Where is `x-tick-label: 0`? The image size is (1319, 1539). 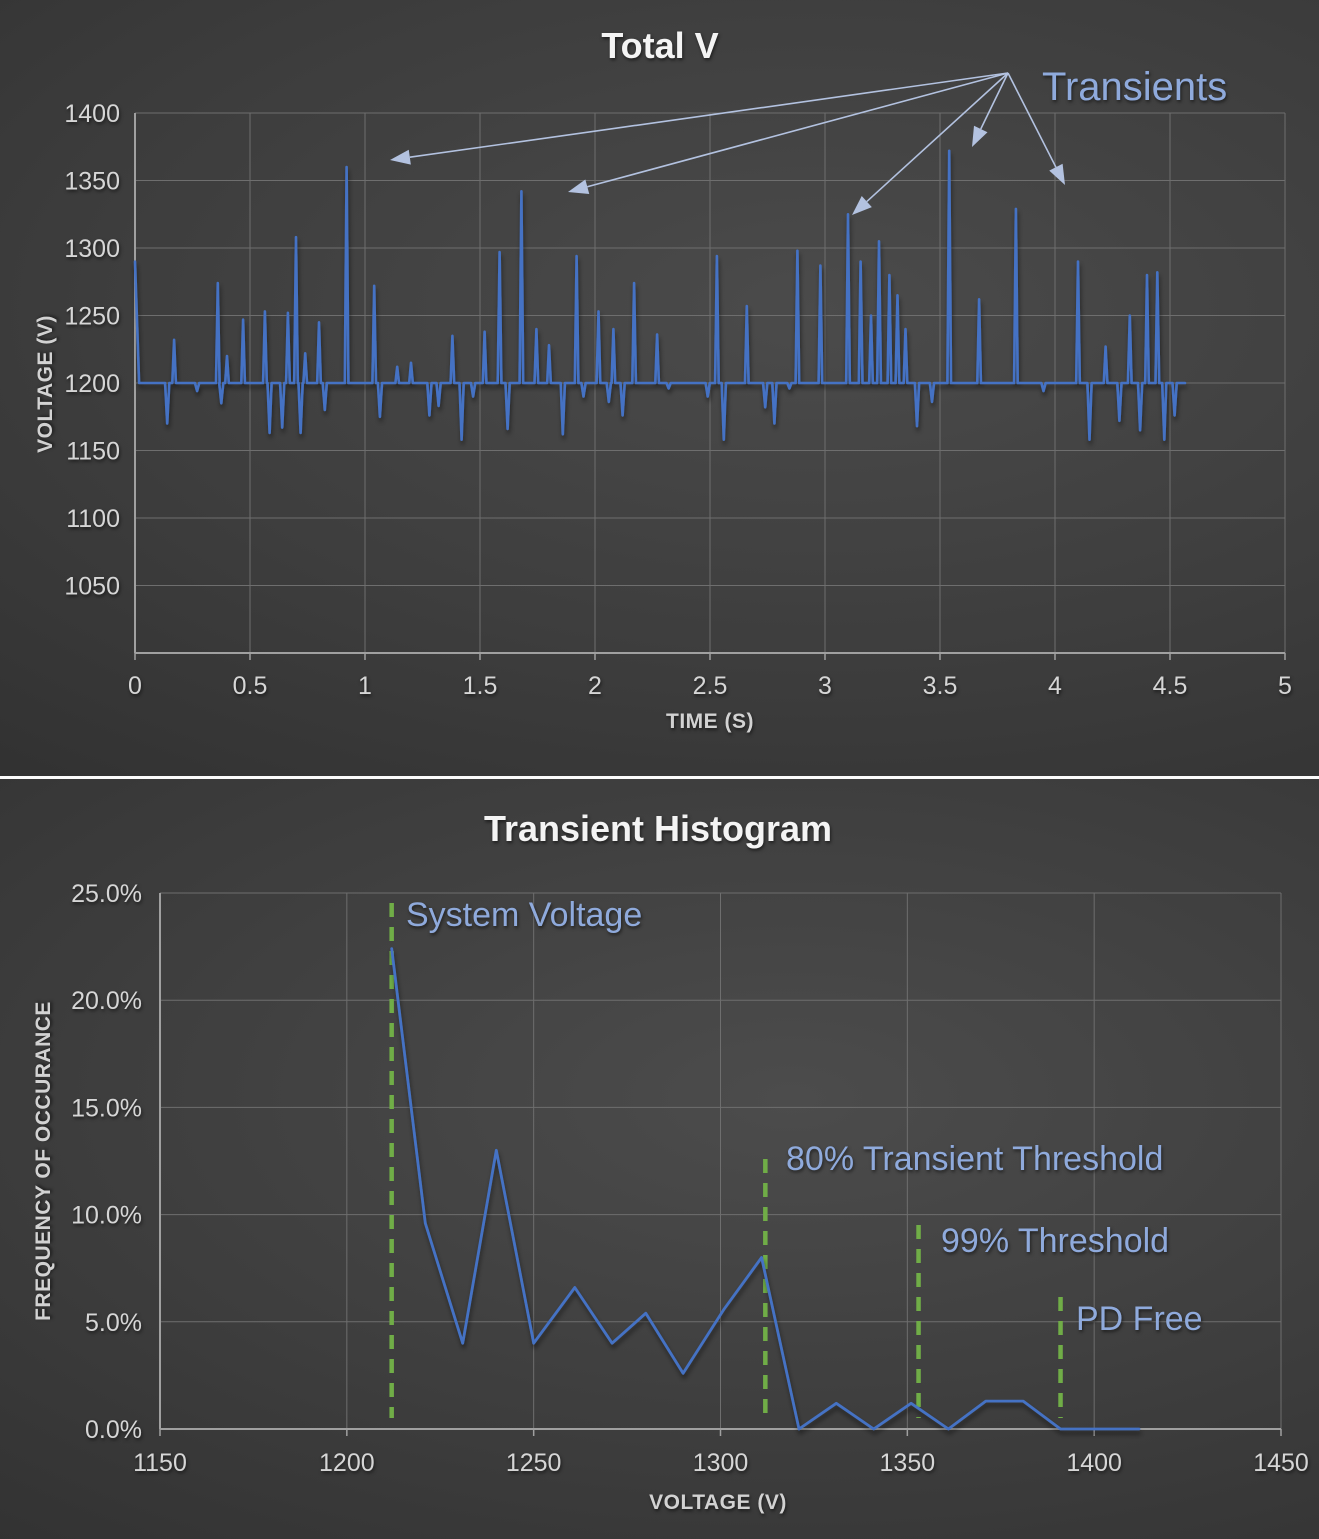 x-tick-label: 0 is located at coordinates (135, 686).